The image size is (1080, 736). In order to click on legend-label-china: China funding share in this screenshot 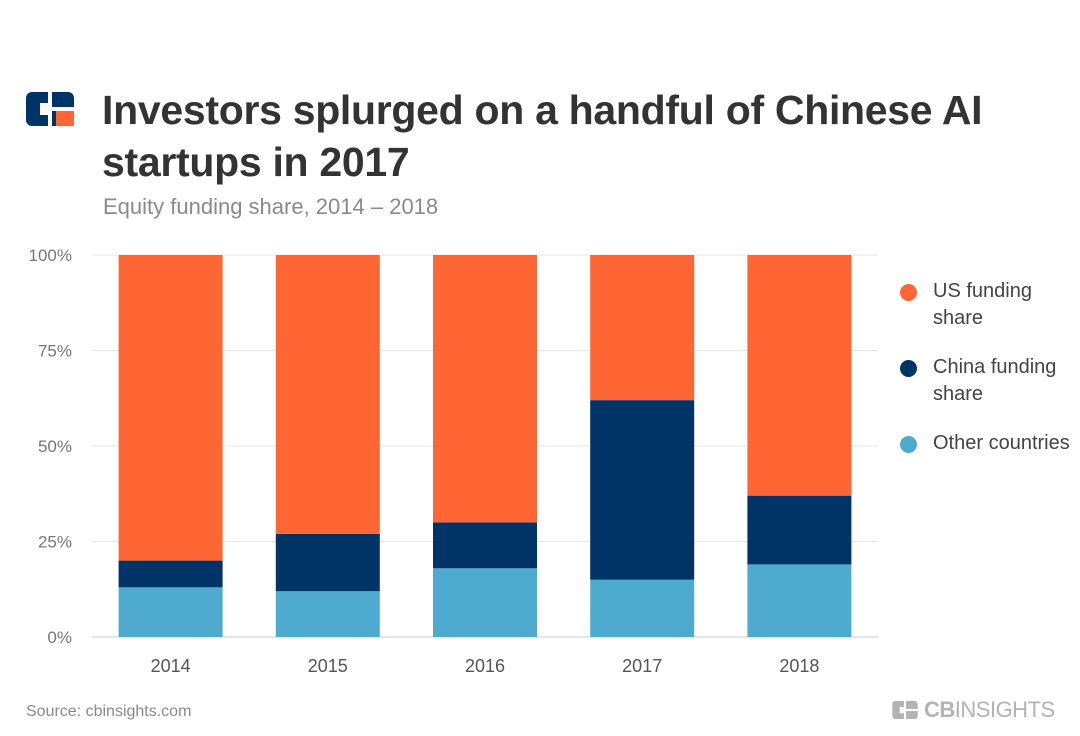, I will do `click(995, 380)`.